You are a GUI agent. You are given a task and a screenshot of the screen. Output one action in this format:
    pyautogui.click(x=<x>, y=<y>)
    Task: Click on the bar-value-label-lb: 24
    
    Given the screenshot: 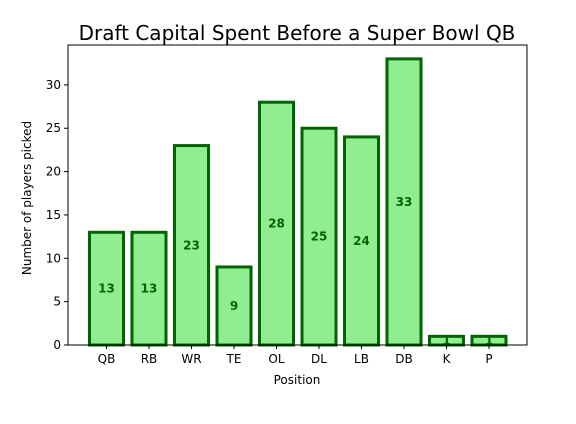 What is the action you would take?
    pyautogui.click(x=361, y=241)
    